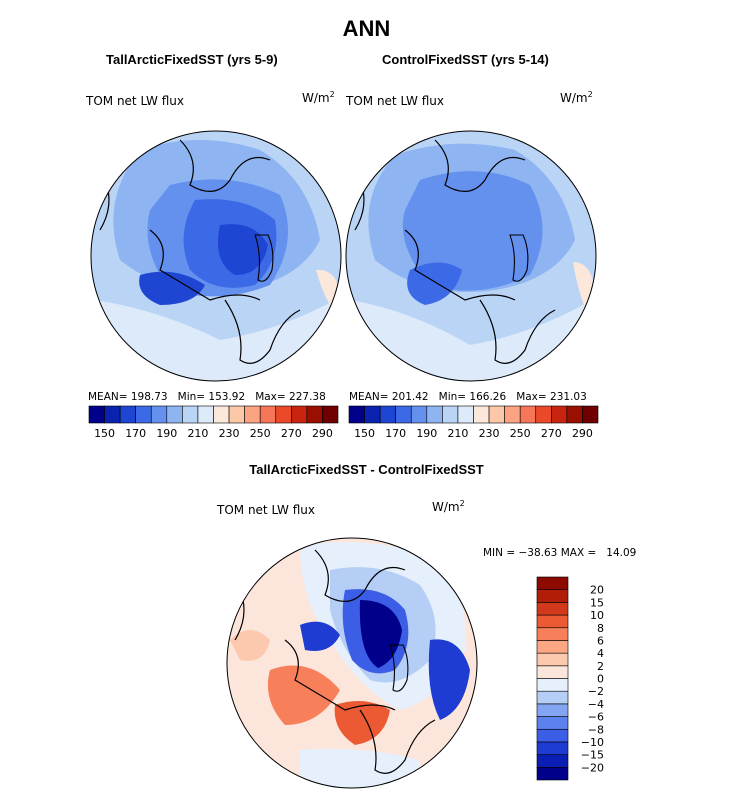  I want to click on colorbar-tick-label: −15, so click(592, 755).